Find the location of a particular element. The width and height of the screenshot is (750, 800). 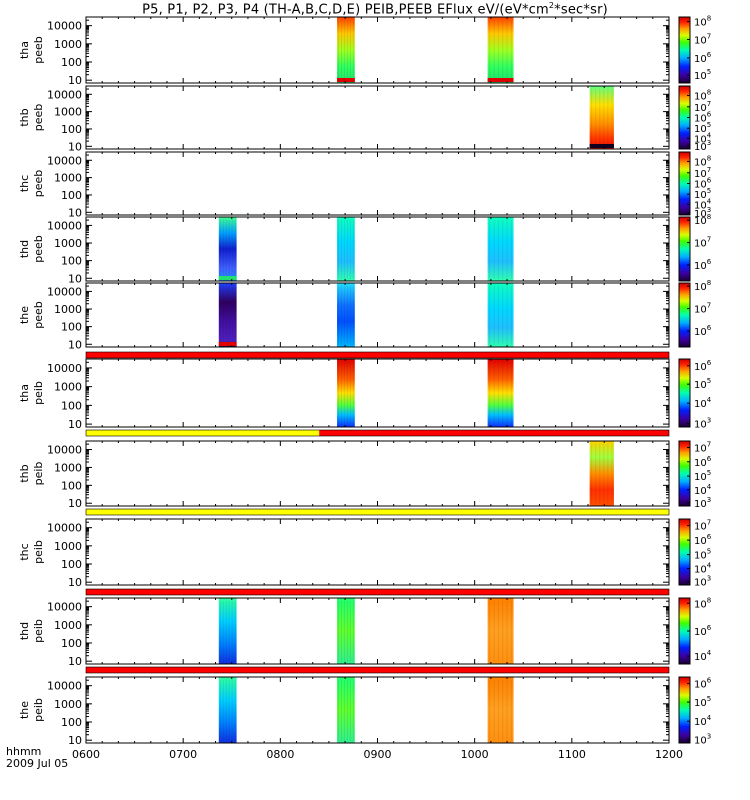

panel-probe-label: thd is located at coordinates (24, 249).